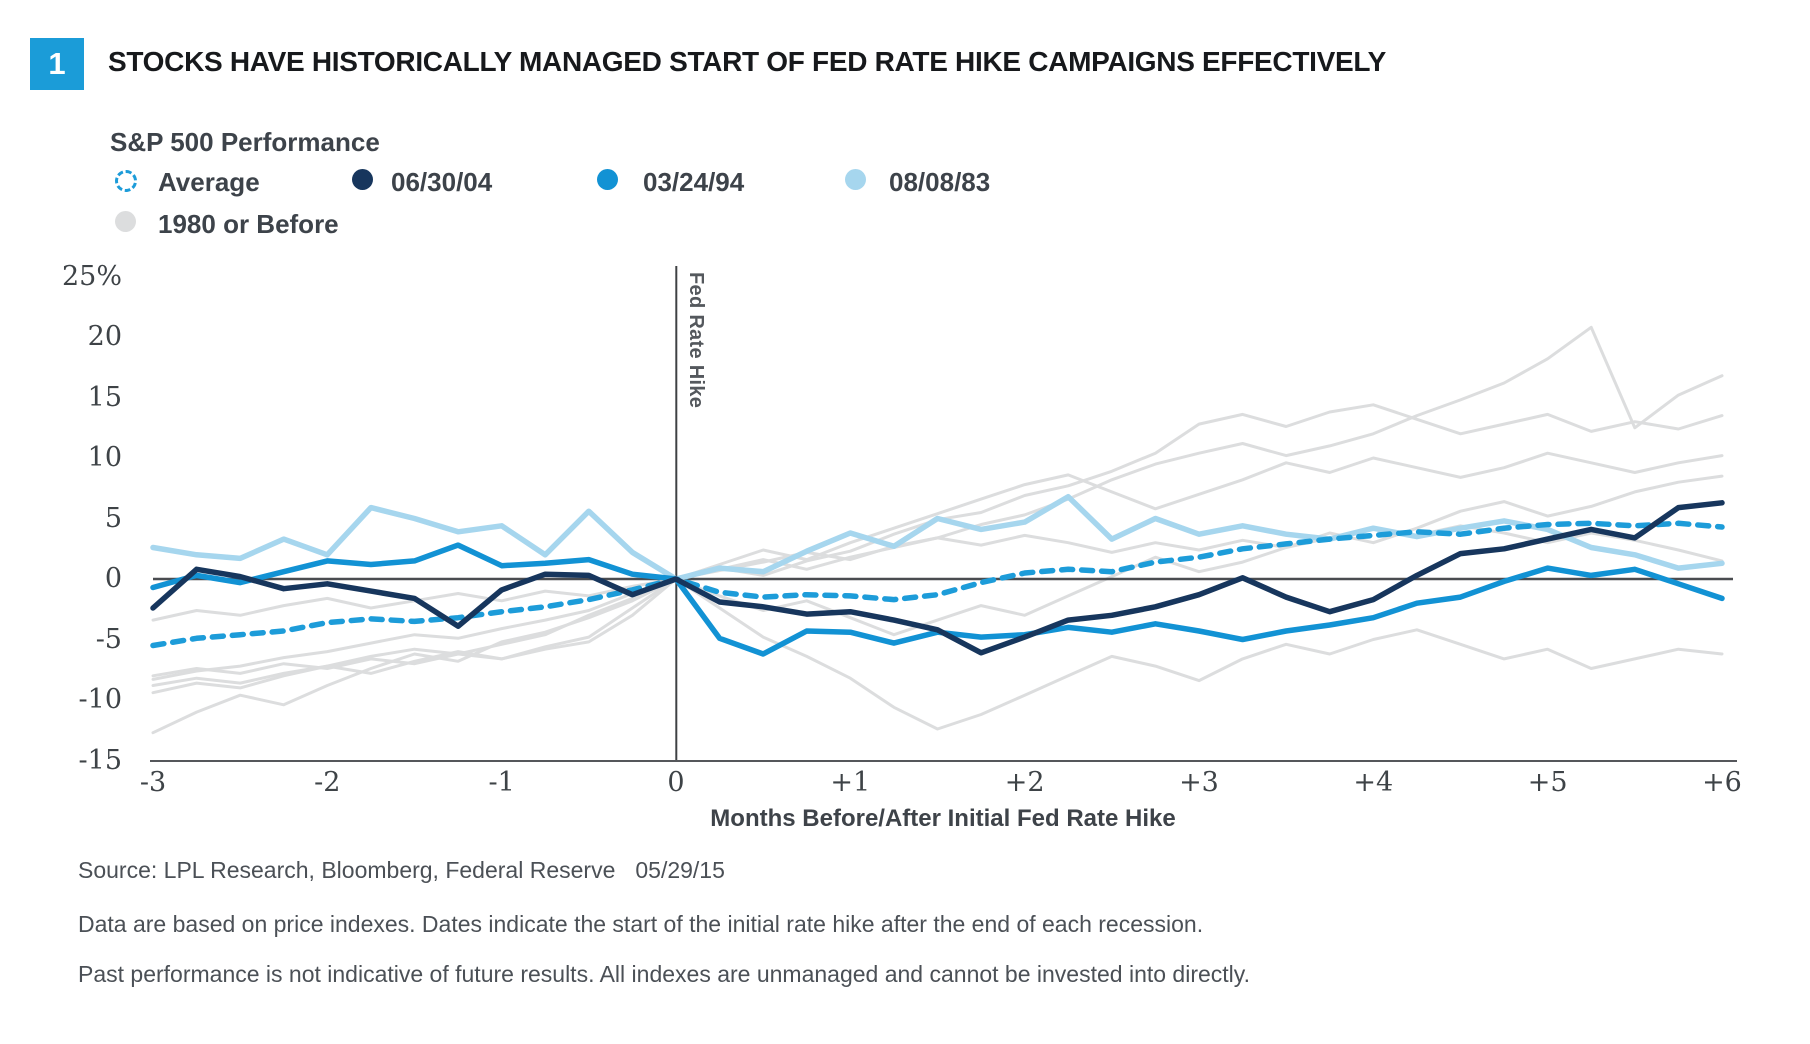  Describe the element at coordinates (153, 782) in the screenshot. I see `x-tick-label: -3` at that location.